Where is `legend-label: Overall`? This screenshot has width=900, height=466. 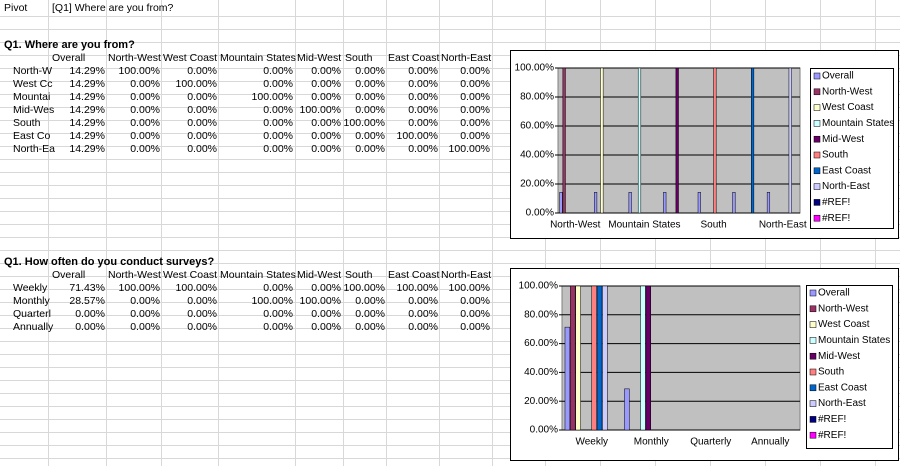
legend-label: Overall is located at coordinates (838, 76).